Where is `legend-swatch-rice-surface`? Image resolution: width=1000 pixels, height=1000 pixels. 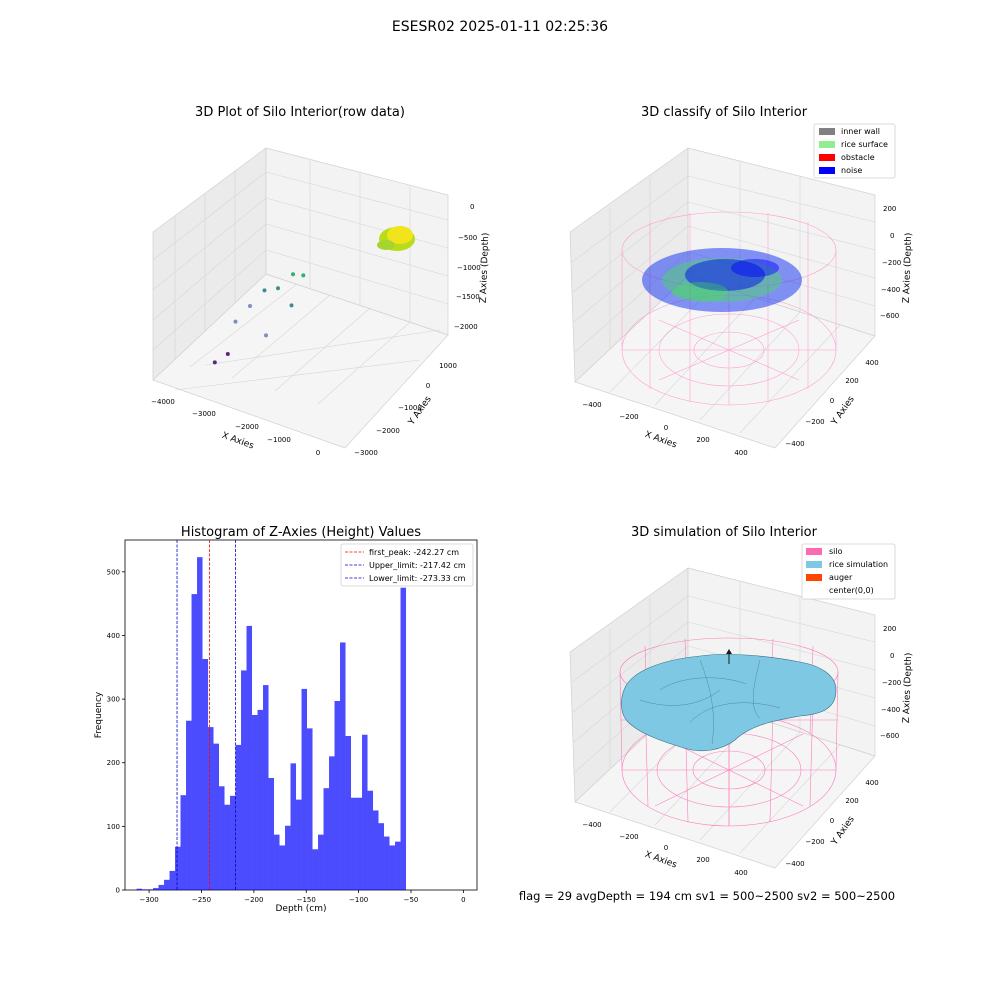 legend-swatch-rice-surface is located at coordinates (827, 144).